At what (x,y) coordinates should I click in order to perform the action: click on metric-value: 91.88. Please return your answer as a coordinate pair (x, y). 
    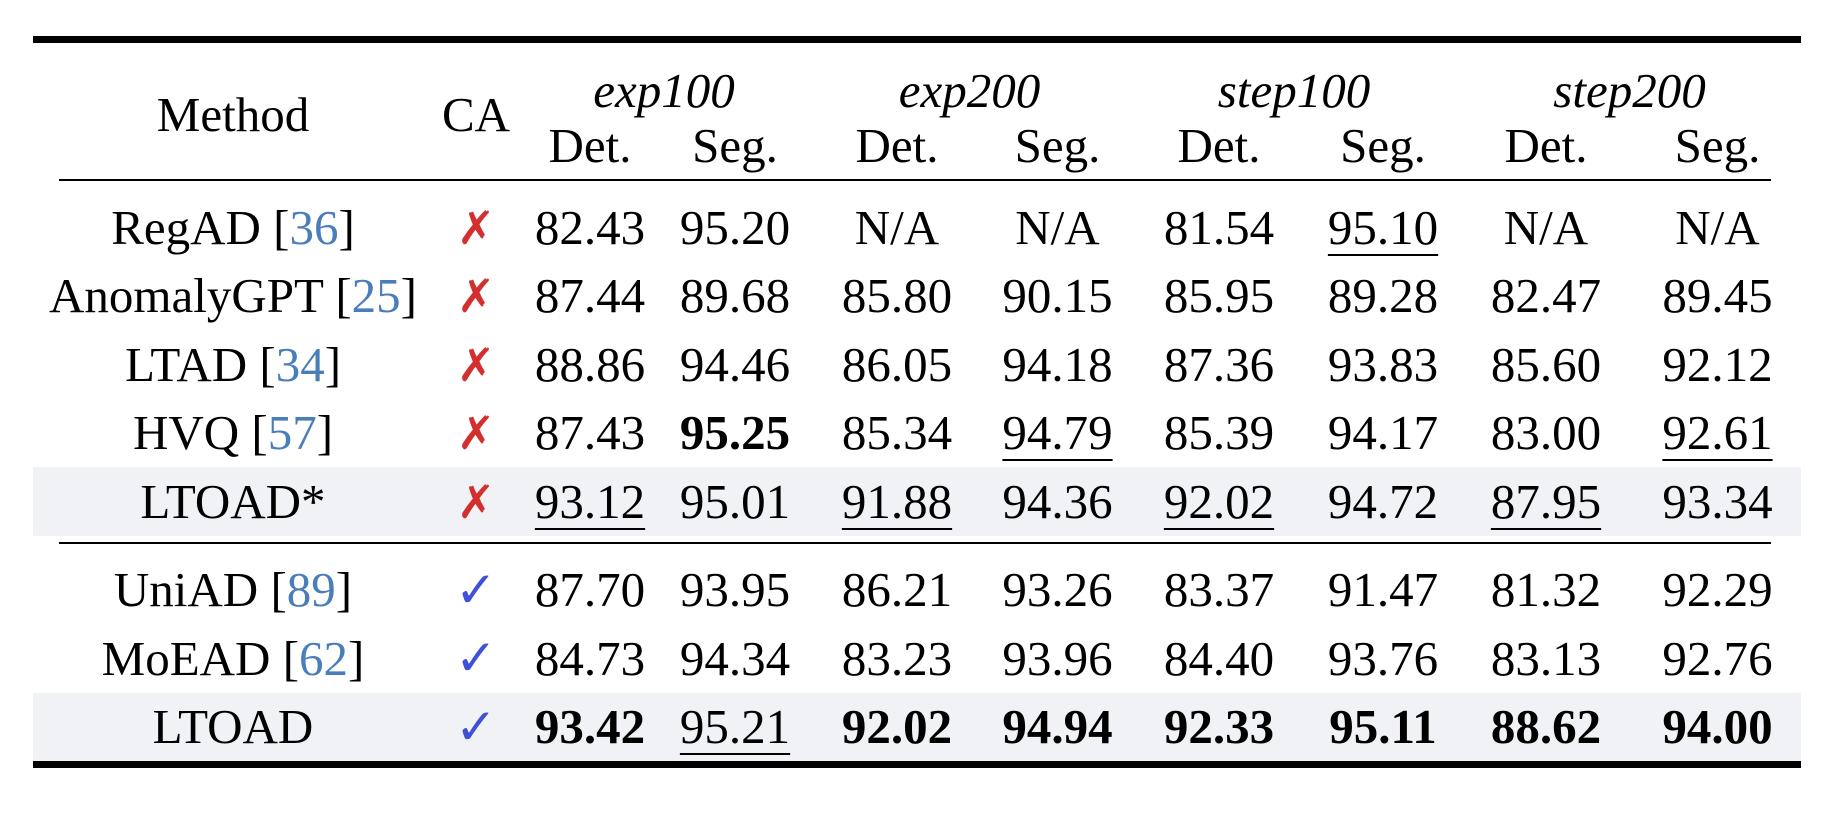
    Looking at the image, I should click on (897, 501).